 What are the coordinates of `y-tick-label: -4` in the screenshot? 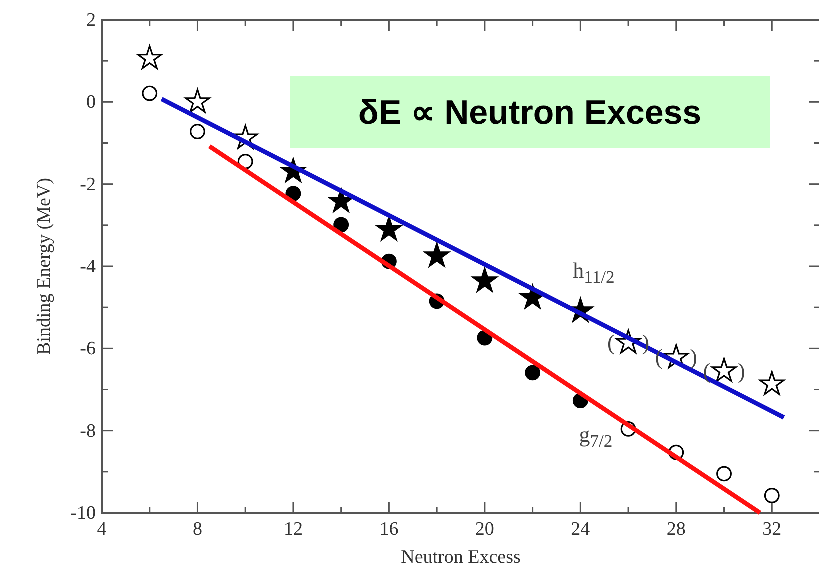 It's located at (88, 267).